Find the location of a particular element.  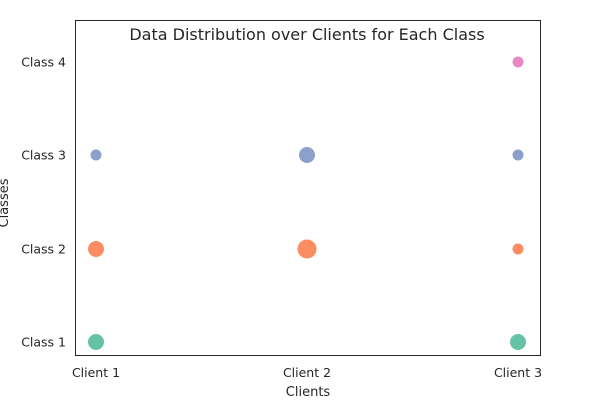

x-tick-label: Client 1 is located at coordinates (96, 372).